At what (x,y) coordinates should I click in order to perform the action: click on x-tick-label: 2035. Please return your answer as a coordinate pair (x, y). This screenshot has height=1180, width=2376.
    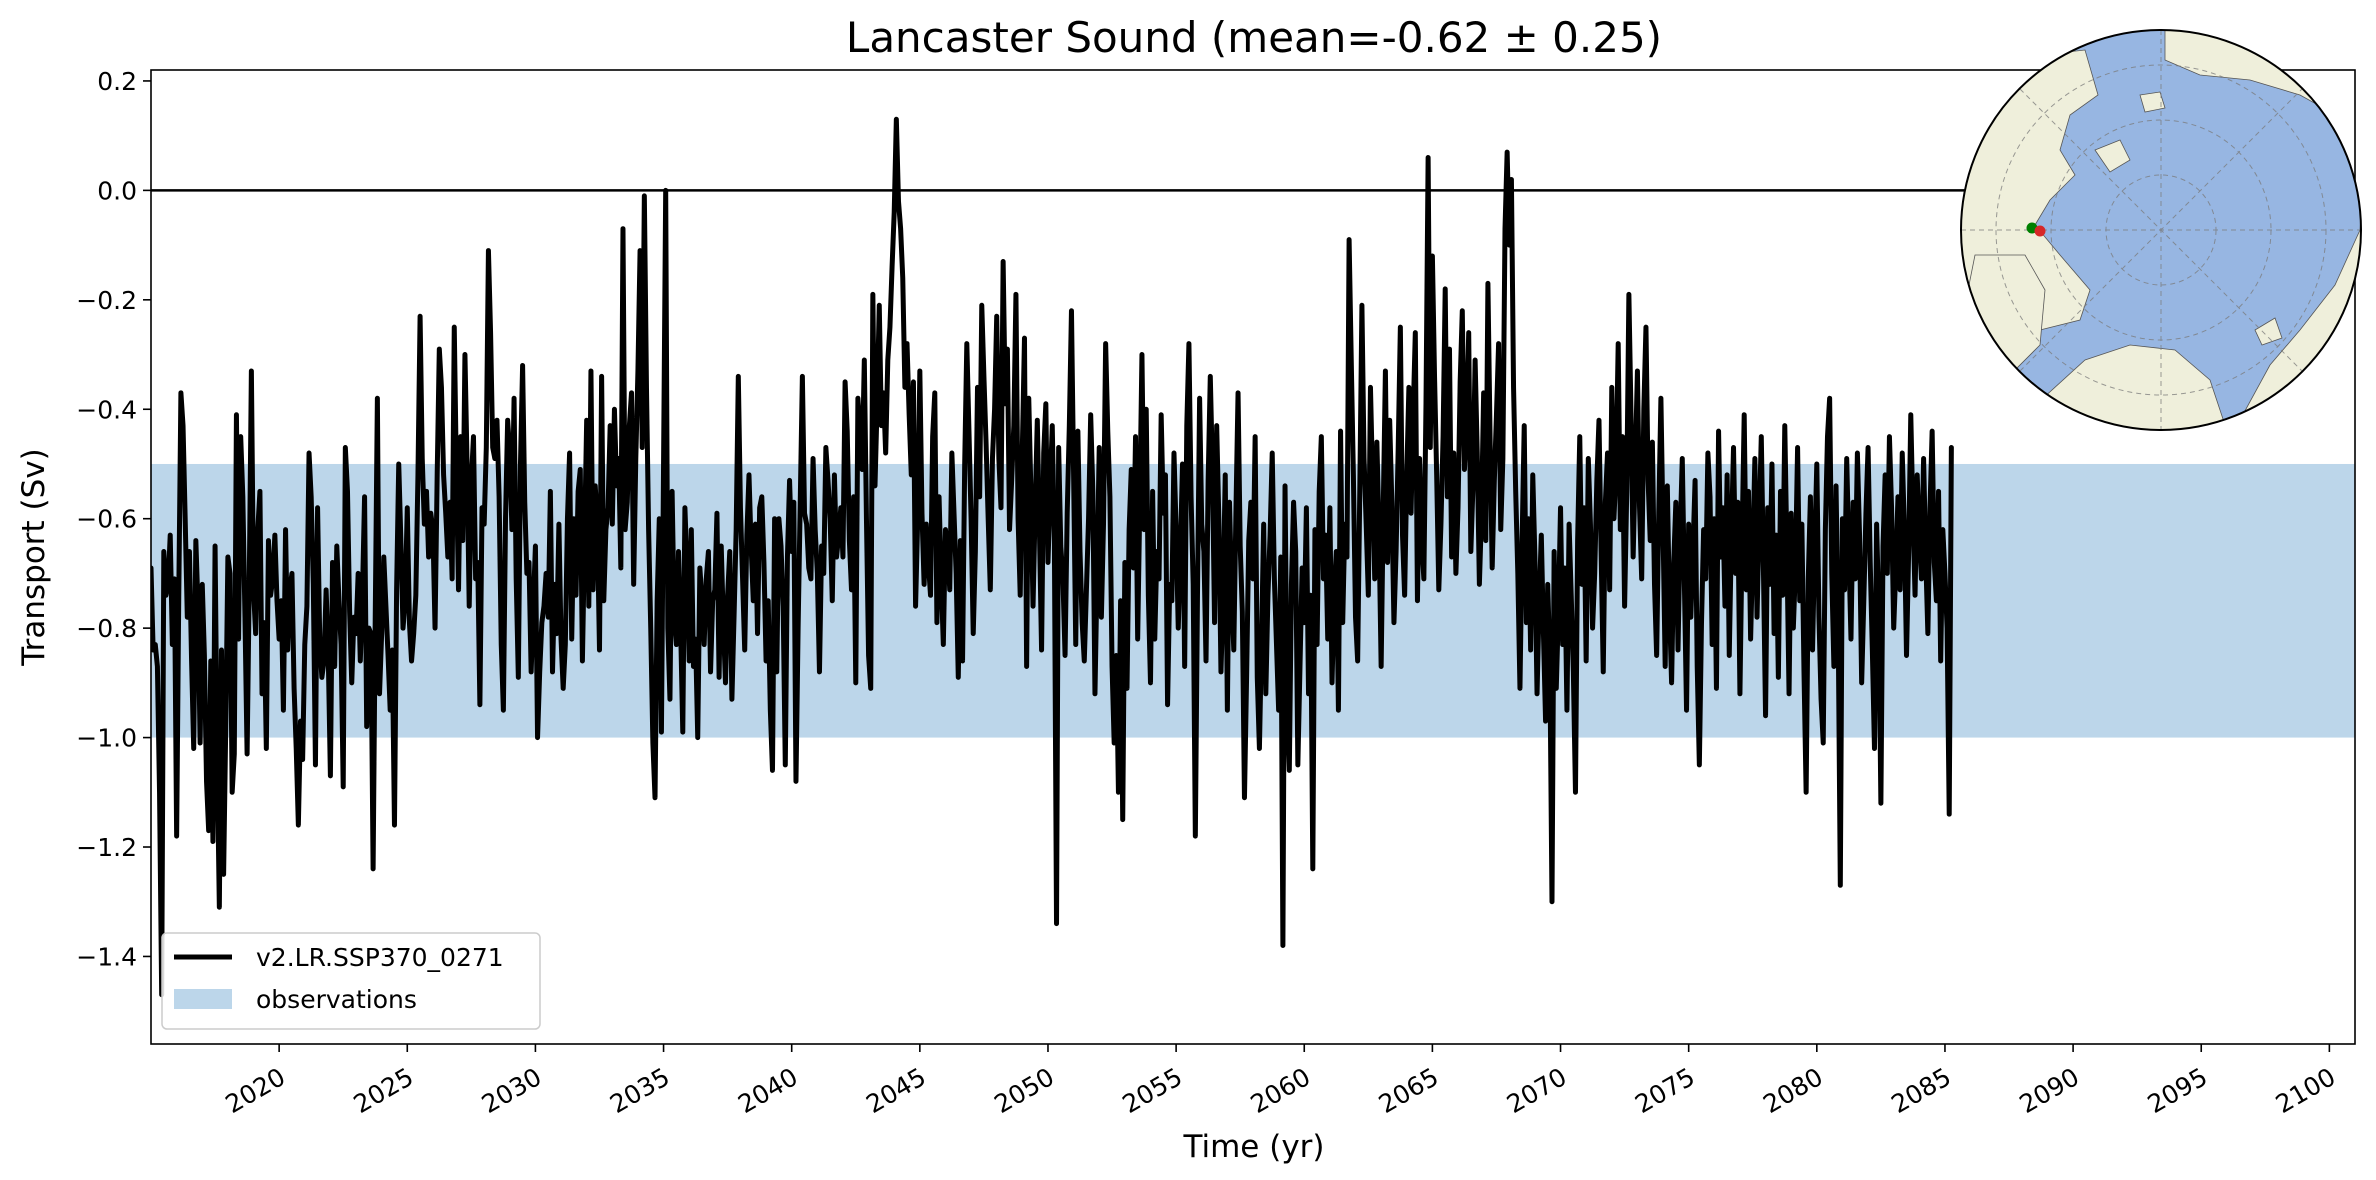
    Looking at the image, I should click on (640, 1090).